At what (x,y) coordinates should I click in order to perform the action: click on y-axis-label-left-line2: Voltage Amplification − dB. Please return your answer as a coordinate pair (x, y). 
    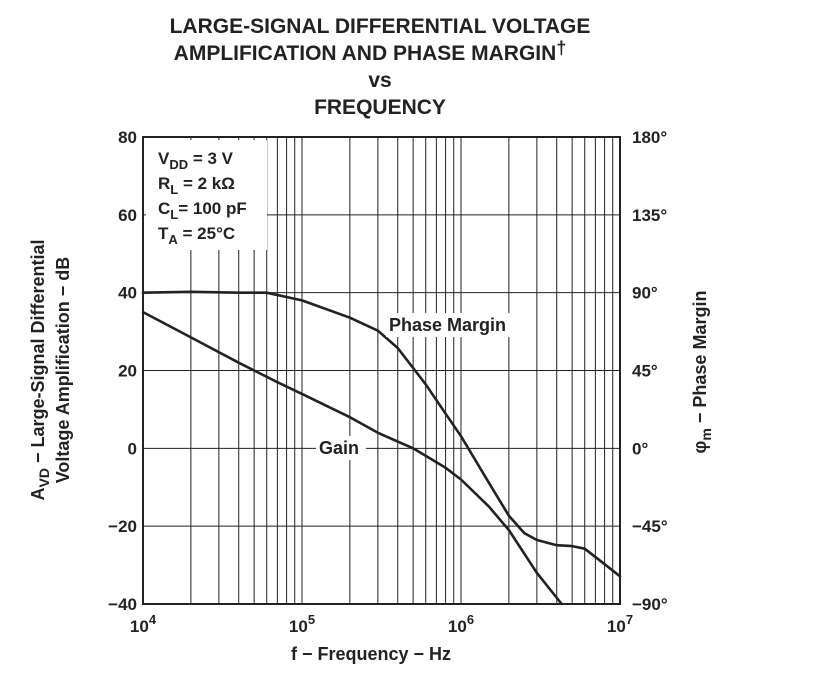
    Looking at the image, I should click on (63, 370).